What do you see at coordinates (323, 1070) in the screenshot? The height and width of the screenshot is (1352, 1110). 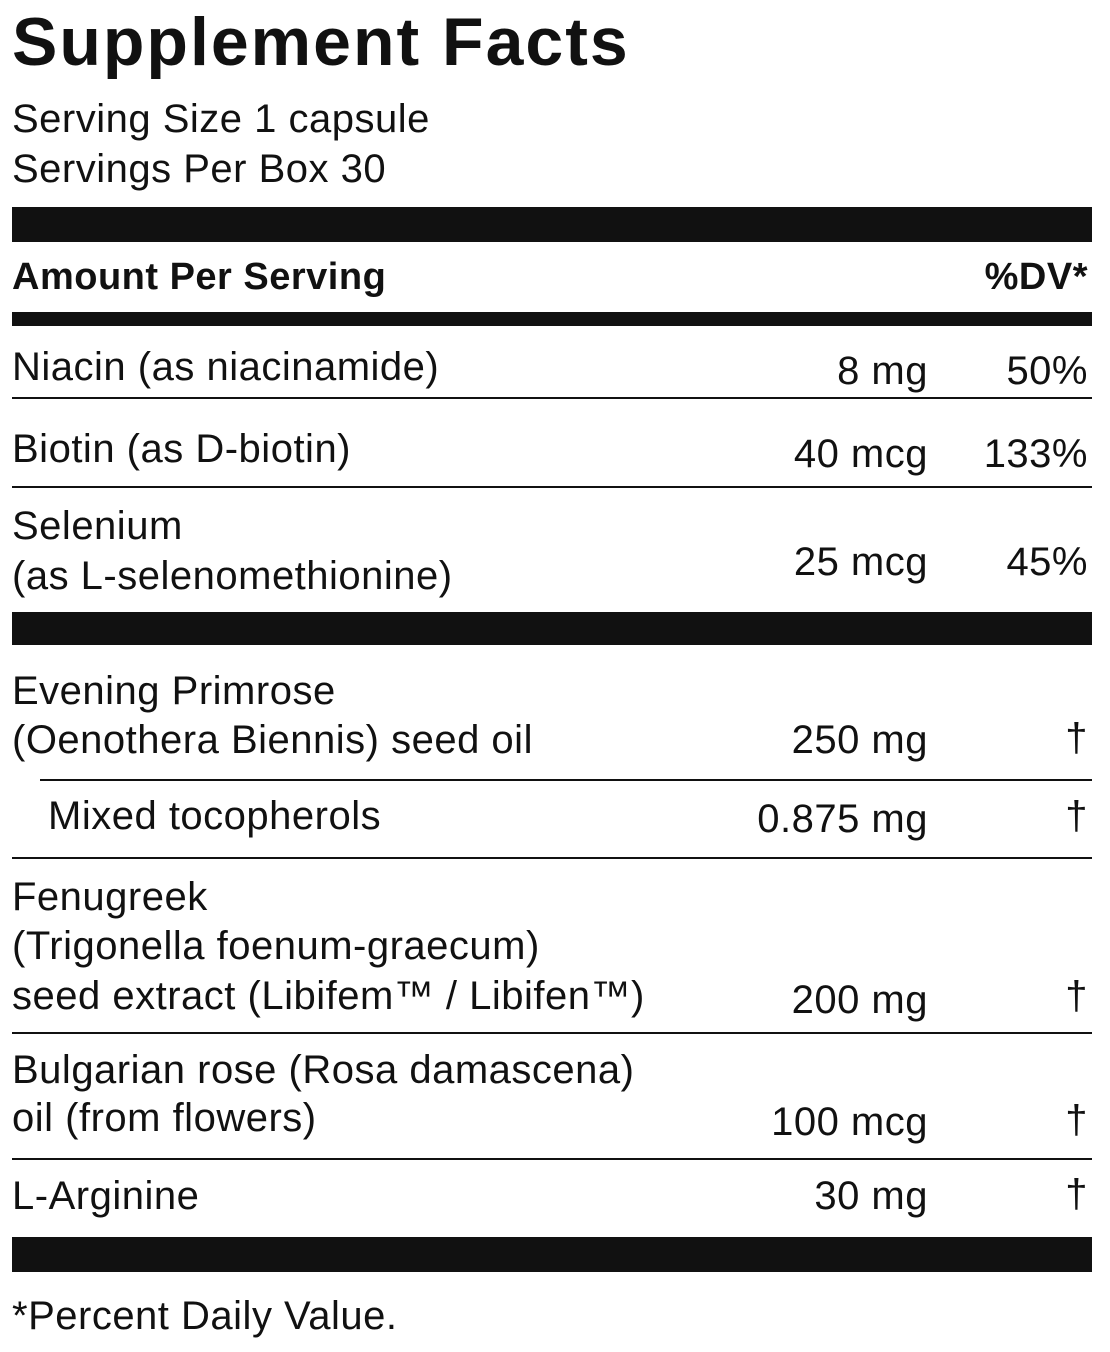 I see `ingredient-name: Bulgarian rose (Rosa damascena)` at bounding box center [323, 1070].